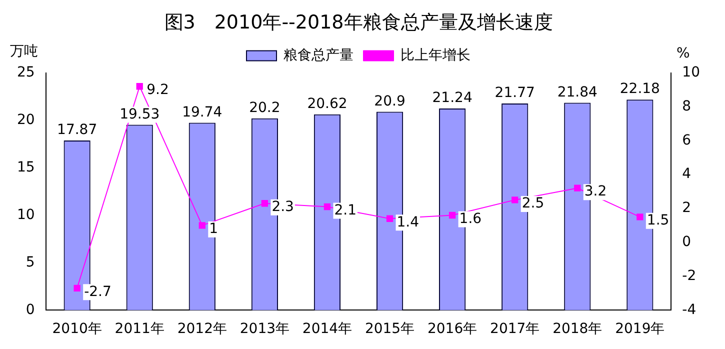 This screenshot has width=725, height=349. What do you see at coordinates (202, 329) in the screenshot?
I see `x-tick-label: 2012年` at bounding box center [202, 329].